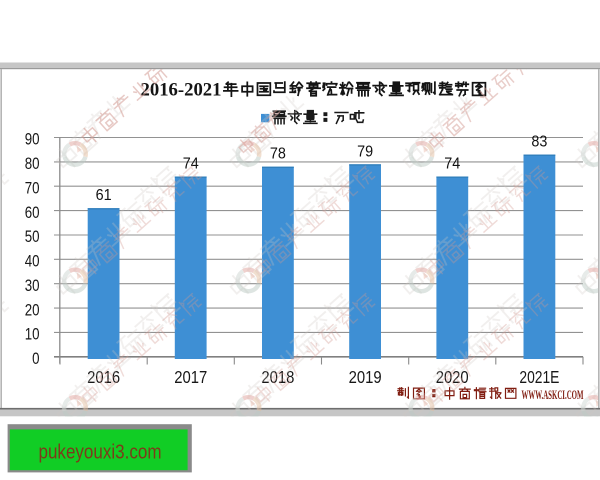 Image resolution: width=600 pixels, height=480 pixels. I want to click on svg-text: 2016-2021, so click(181, 89).